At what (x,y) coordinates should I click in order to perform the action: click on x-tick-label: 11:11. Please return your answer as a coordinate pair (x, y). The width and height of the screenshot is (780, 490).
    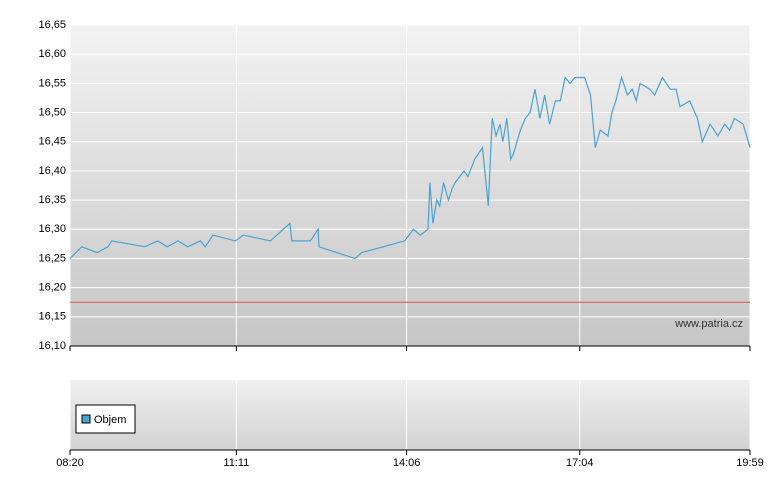
    Looking at the image, I should click on (236, 463).